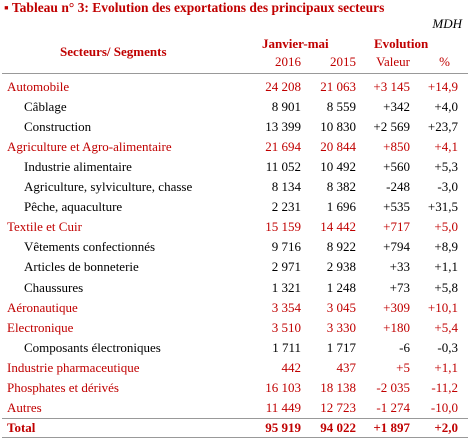 Image resolution: width=472 pixels, height=440 pixels. What do you see at coordinates (24, 407) in the screenshot?
I see `sector-label: Autres` at bounding box center [24, 407].